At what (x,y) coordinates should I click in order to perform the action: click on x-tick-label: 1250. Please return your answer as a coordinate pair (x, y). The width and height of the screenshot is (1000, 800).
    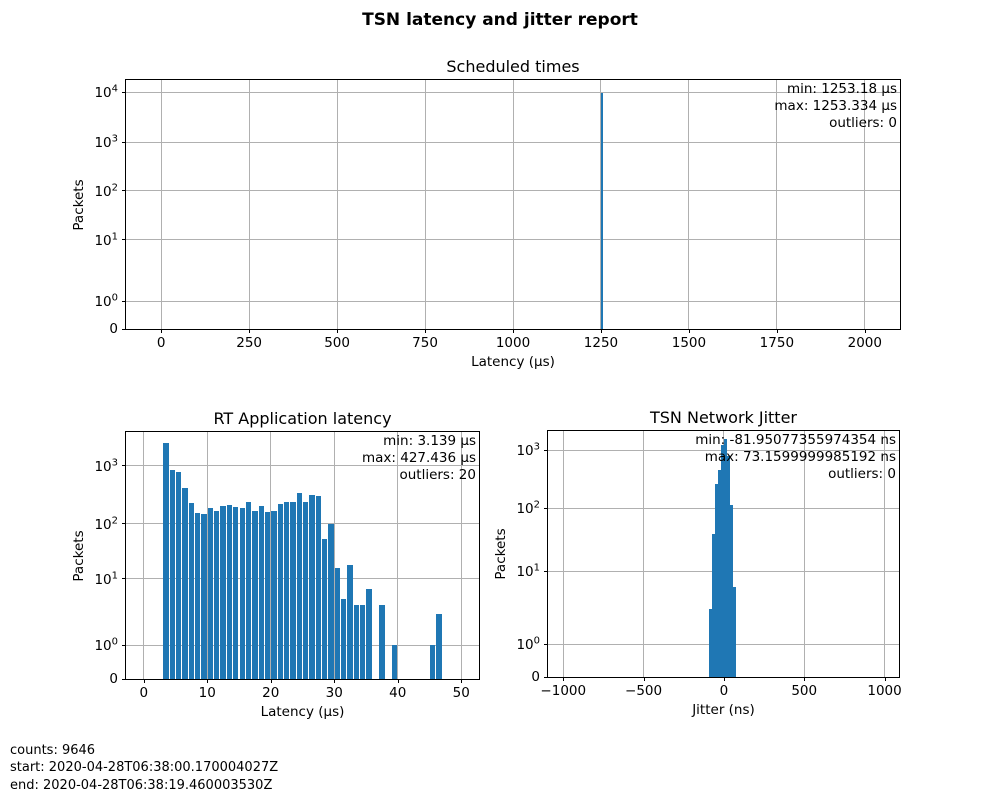
    Looking at the image, I should click on (601, 343).